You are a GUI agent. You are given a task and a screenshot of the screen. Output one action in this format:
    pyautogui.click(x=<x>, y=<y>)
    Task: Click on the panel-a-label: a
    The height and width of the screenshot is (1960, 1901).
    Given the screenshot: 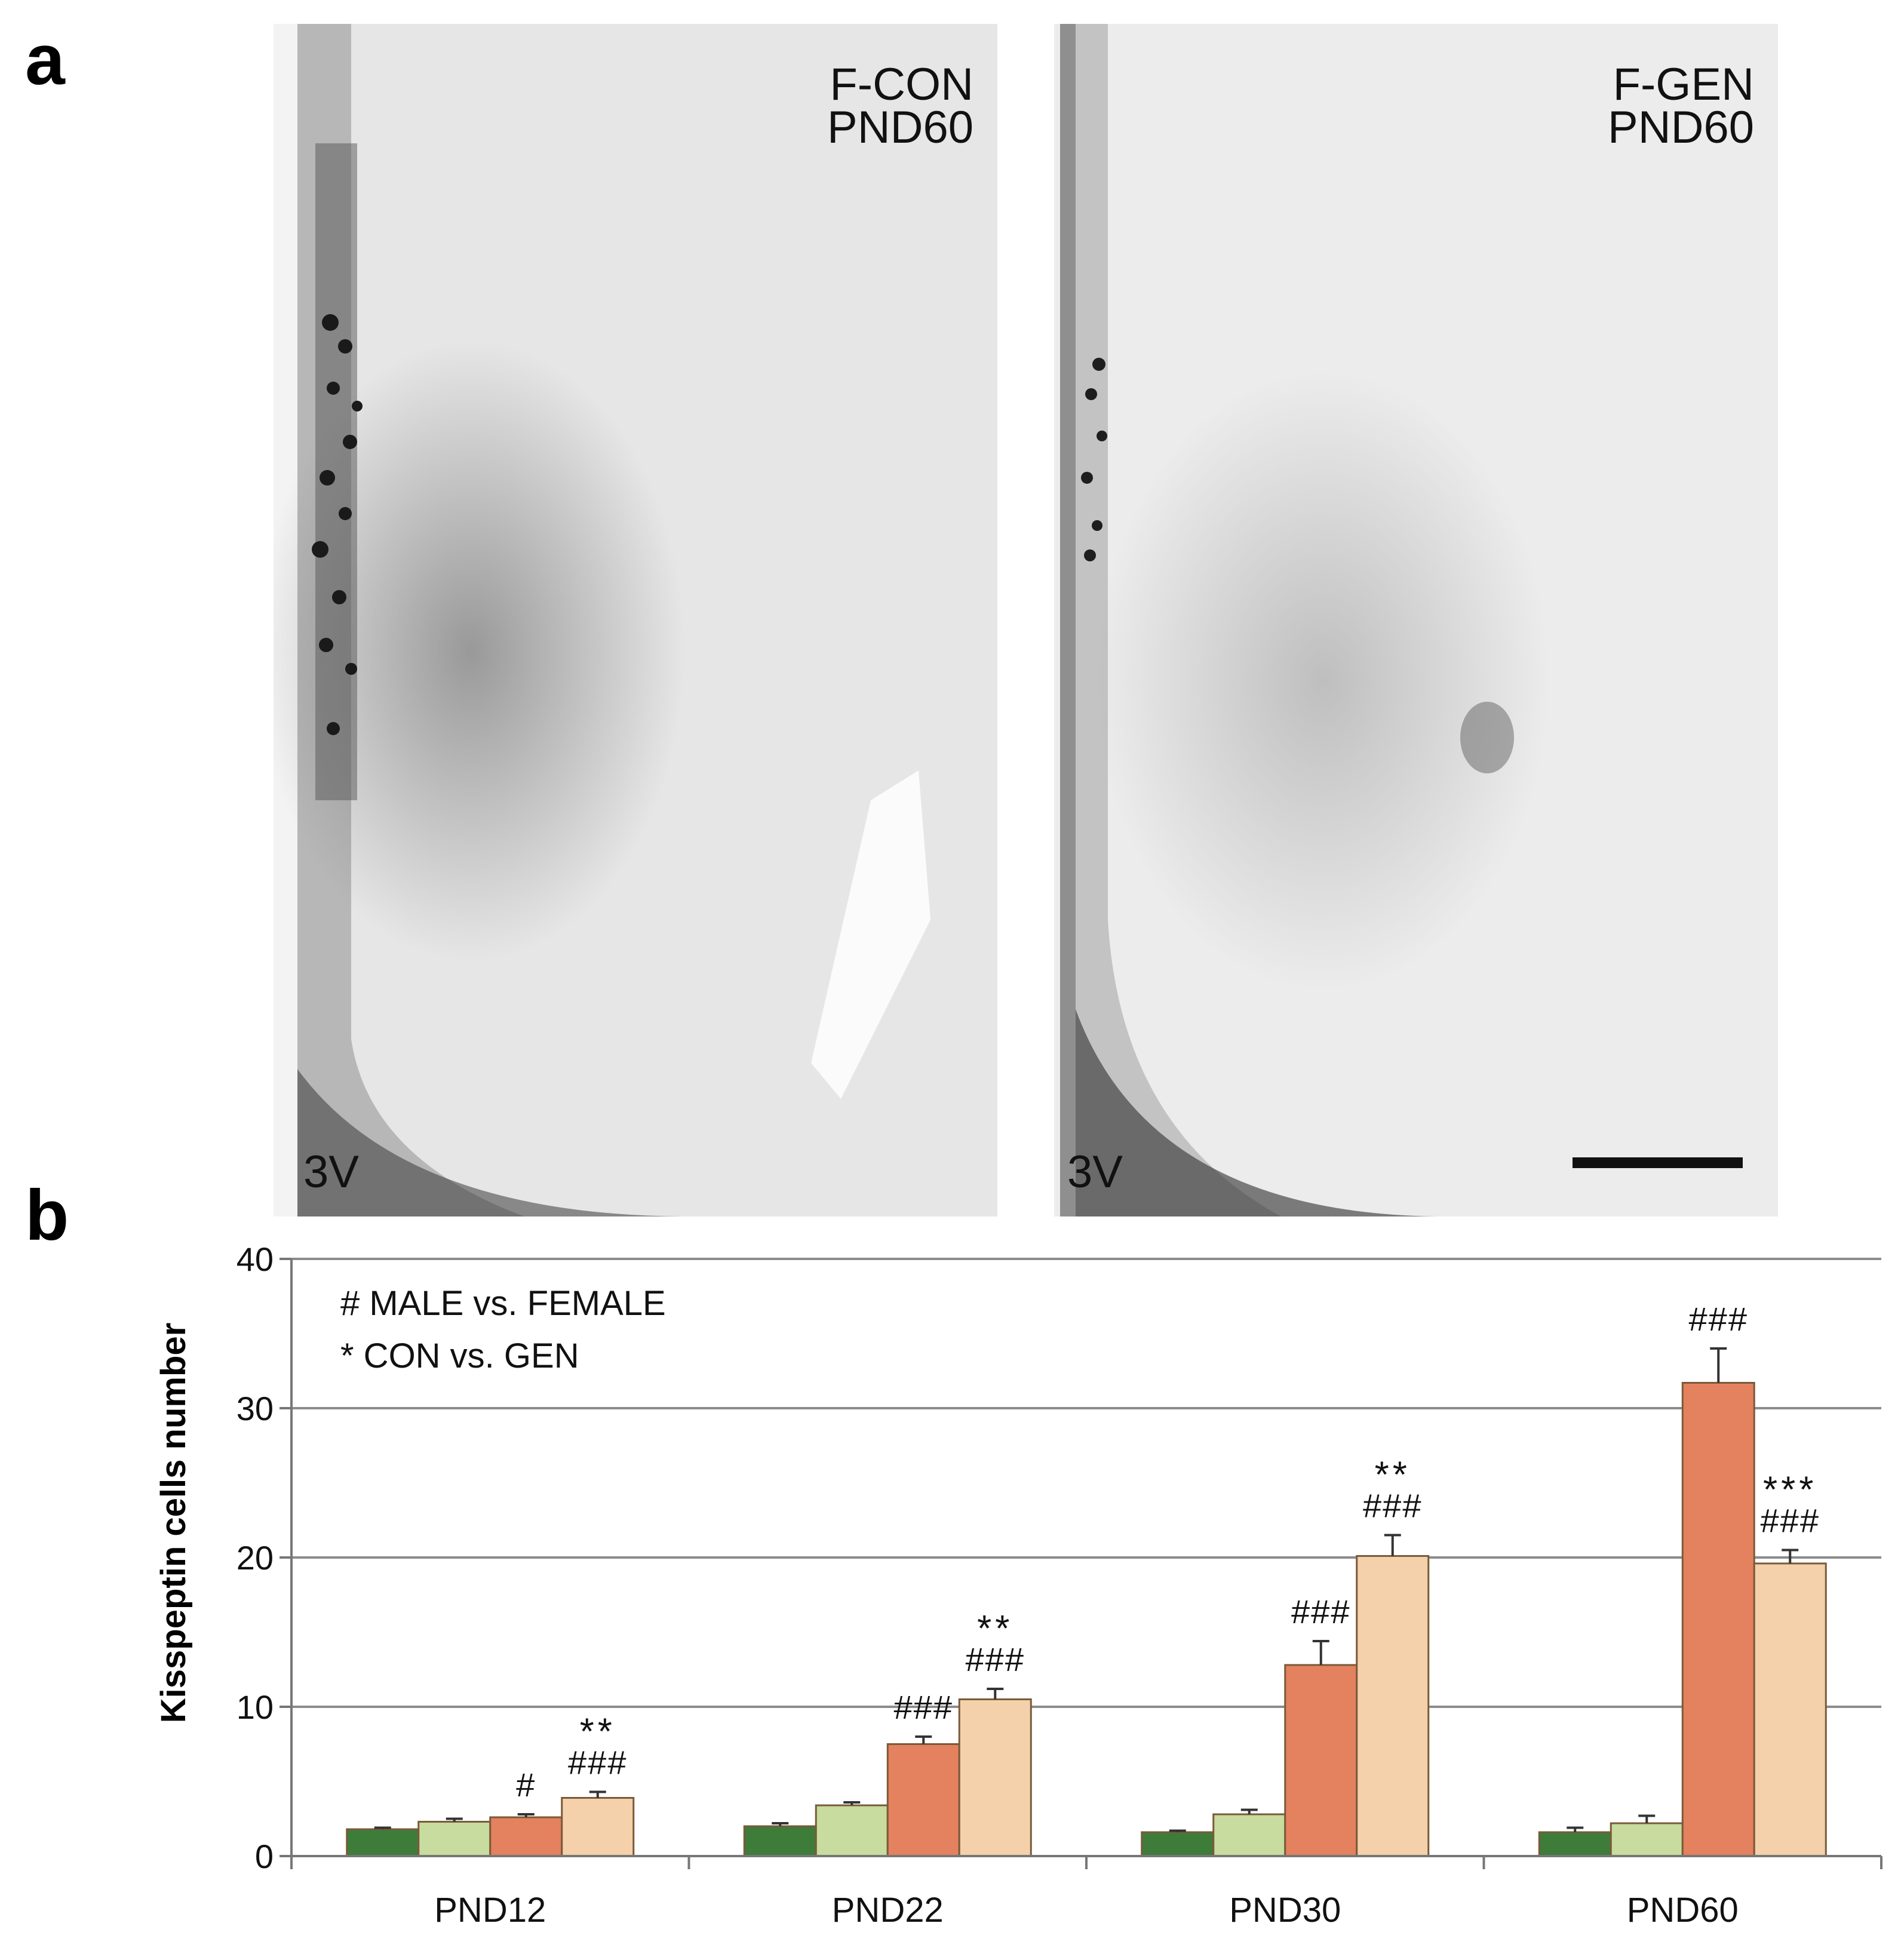 What is the action you would take?
    pyautogui.click(x=45, y=60)
    